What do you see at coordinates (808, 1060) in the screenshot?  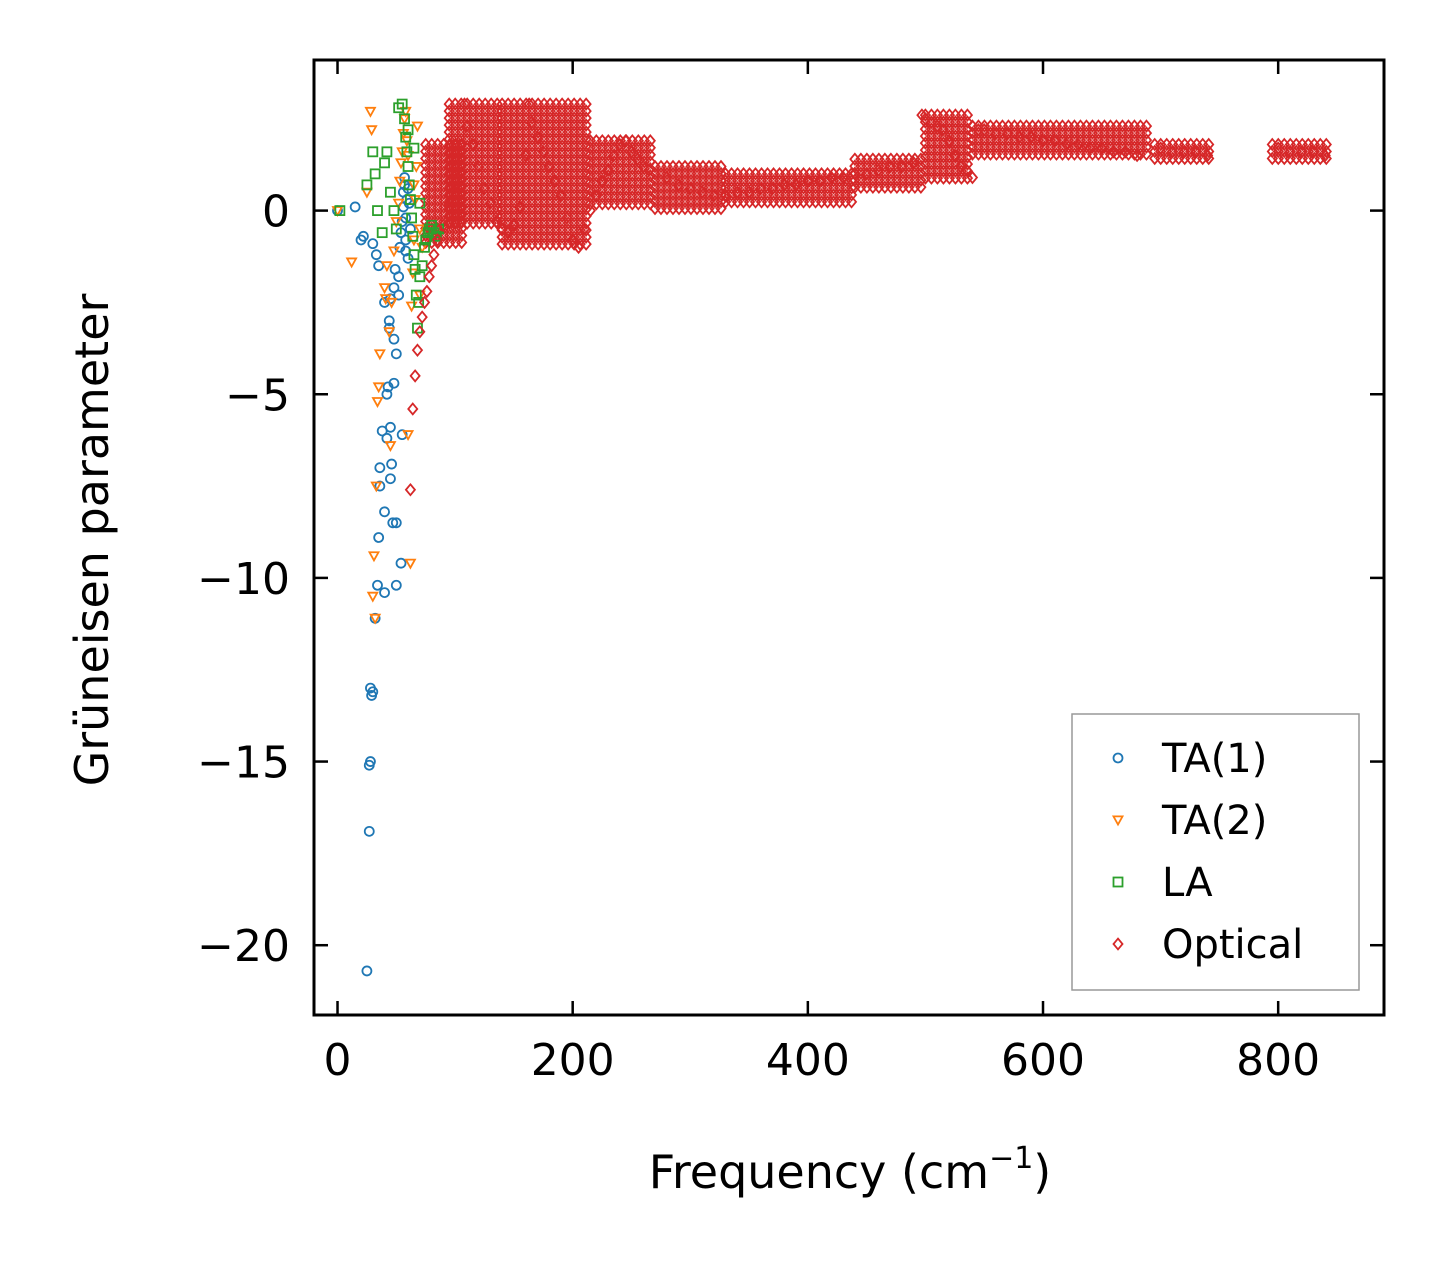 I see `x-tick-label: 400` at bounding box center [808, 1060].